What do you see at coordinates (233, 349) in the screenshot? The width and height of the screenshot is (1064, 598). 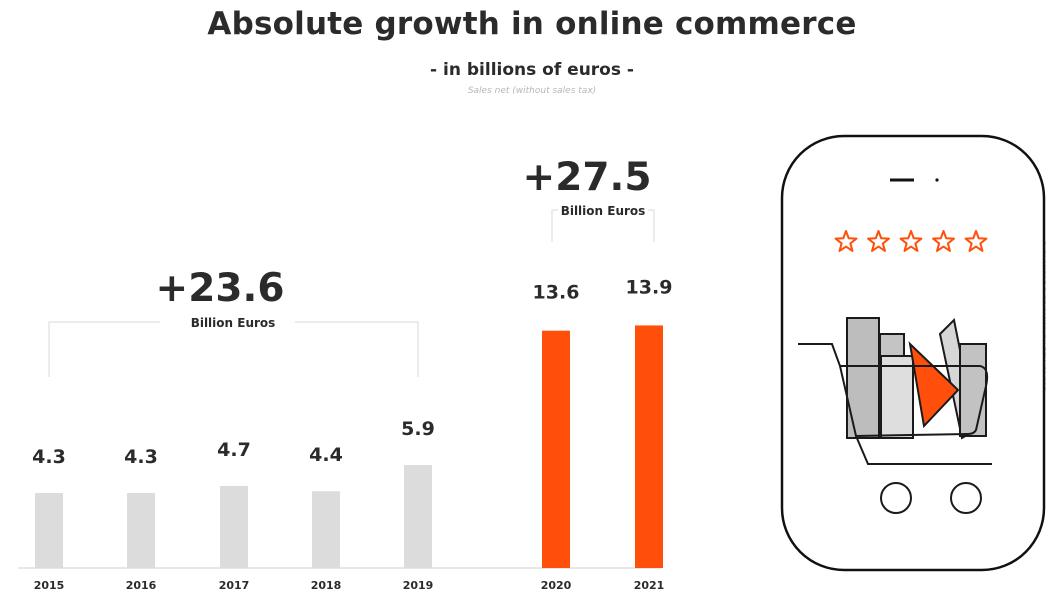 I see `bracket-2015-2019` at bounding box center [233, 349].